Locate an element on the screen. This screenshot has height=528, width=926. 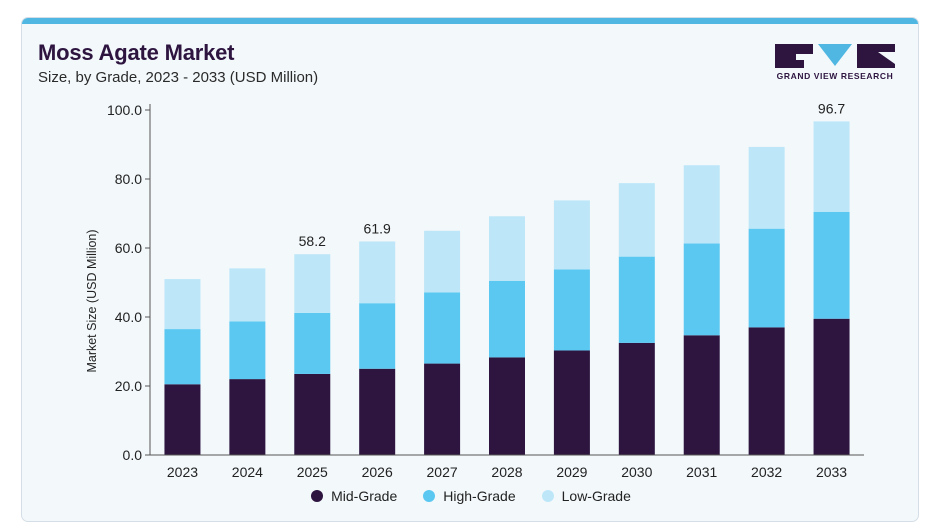
bar-mid-grade-2033 is located at coordinates (831, 386).